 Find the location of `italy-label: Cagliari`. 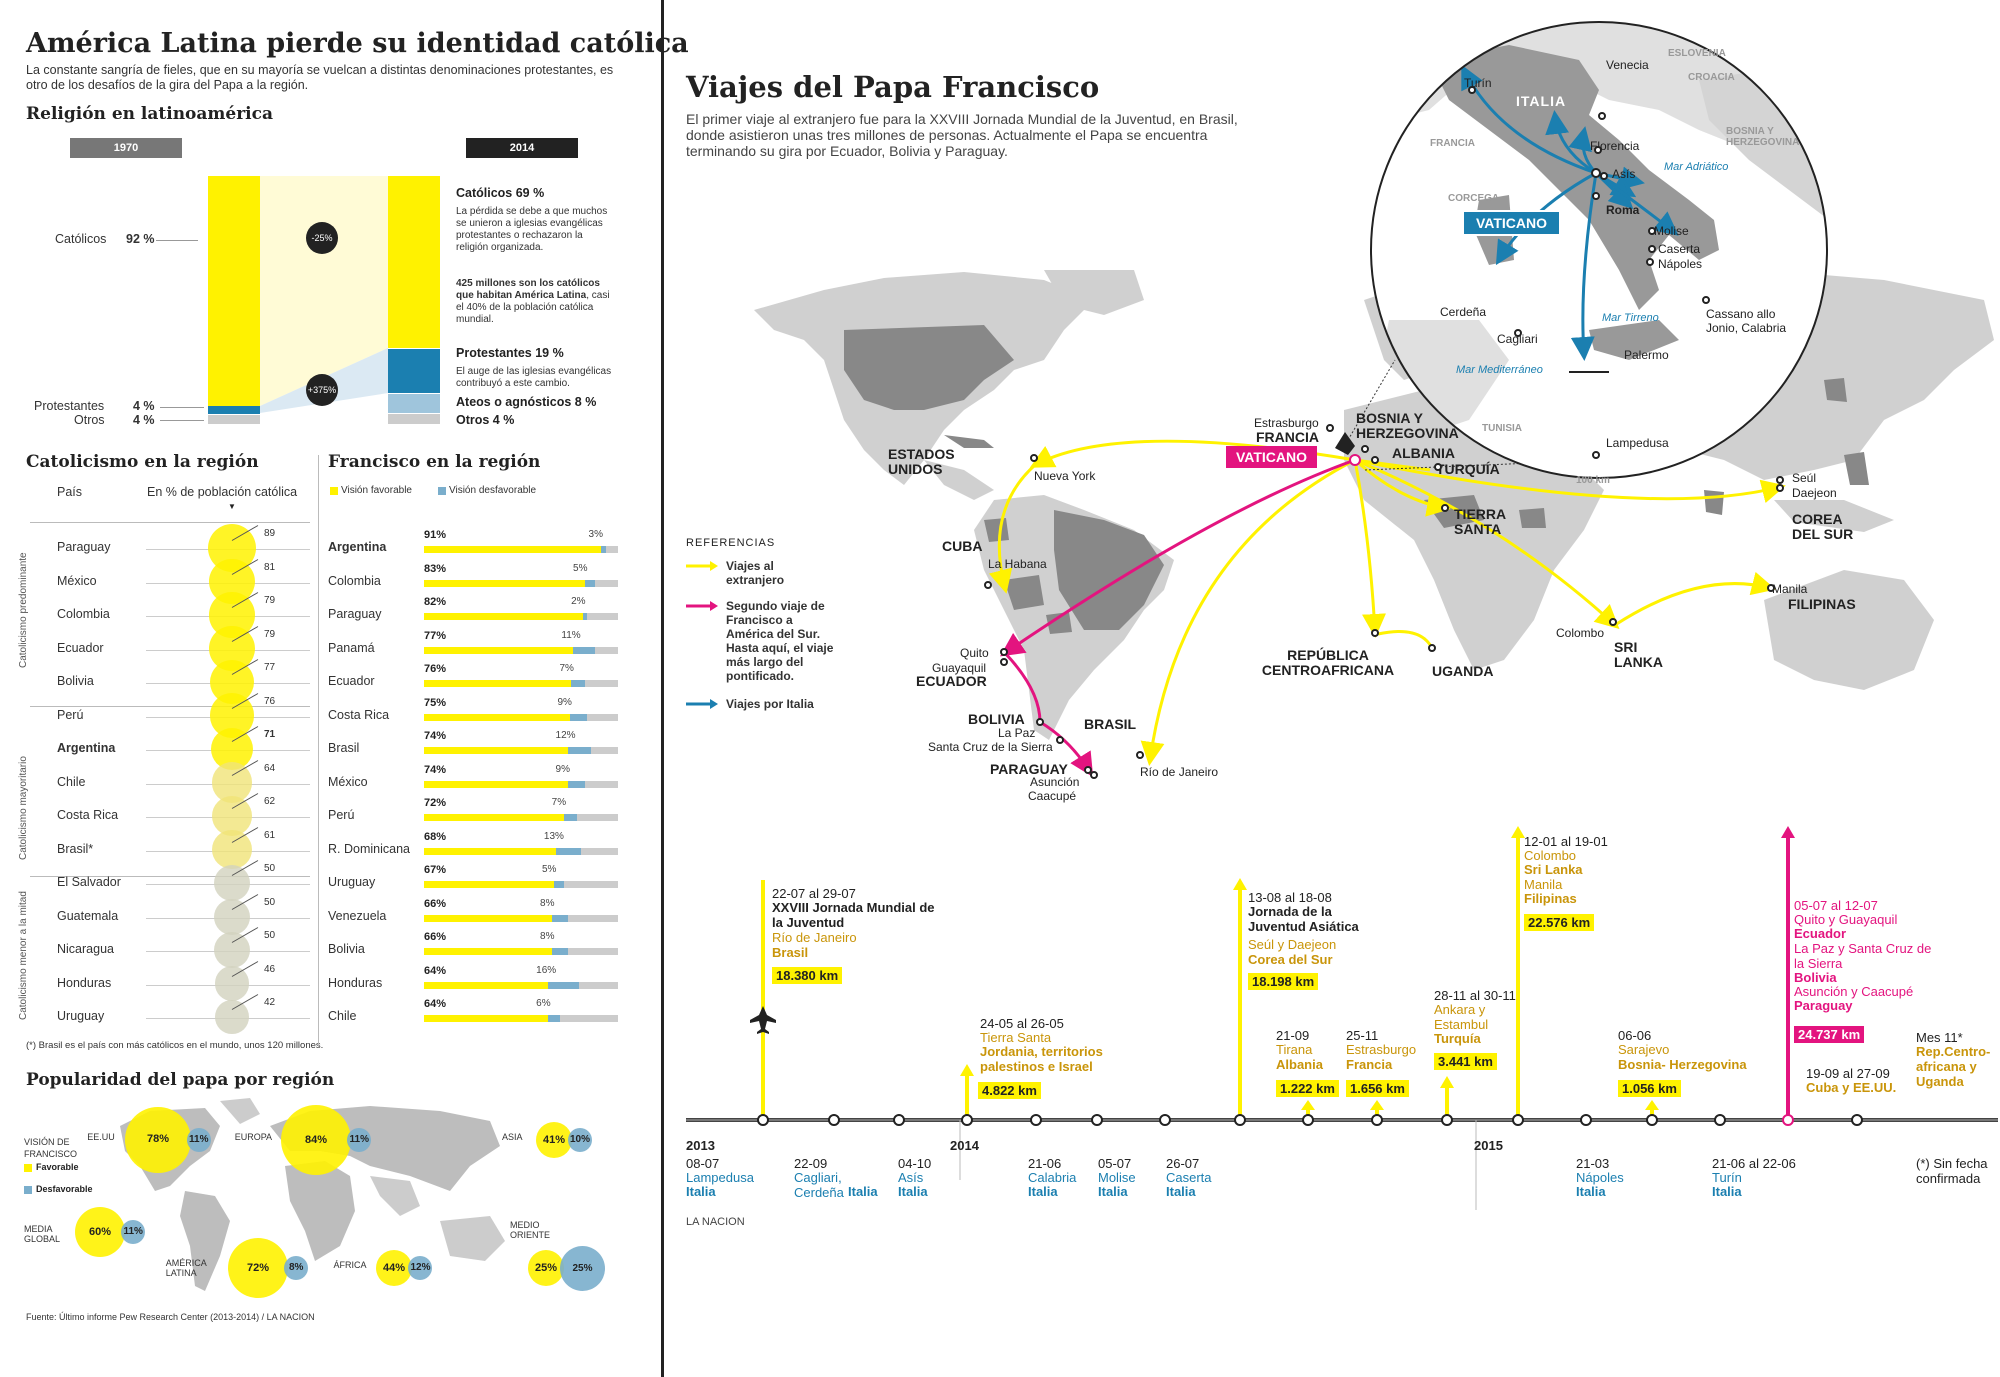

italy-label: Cagliari is located at coordinates (1517, 339).